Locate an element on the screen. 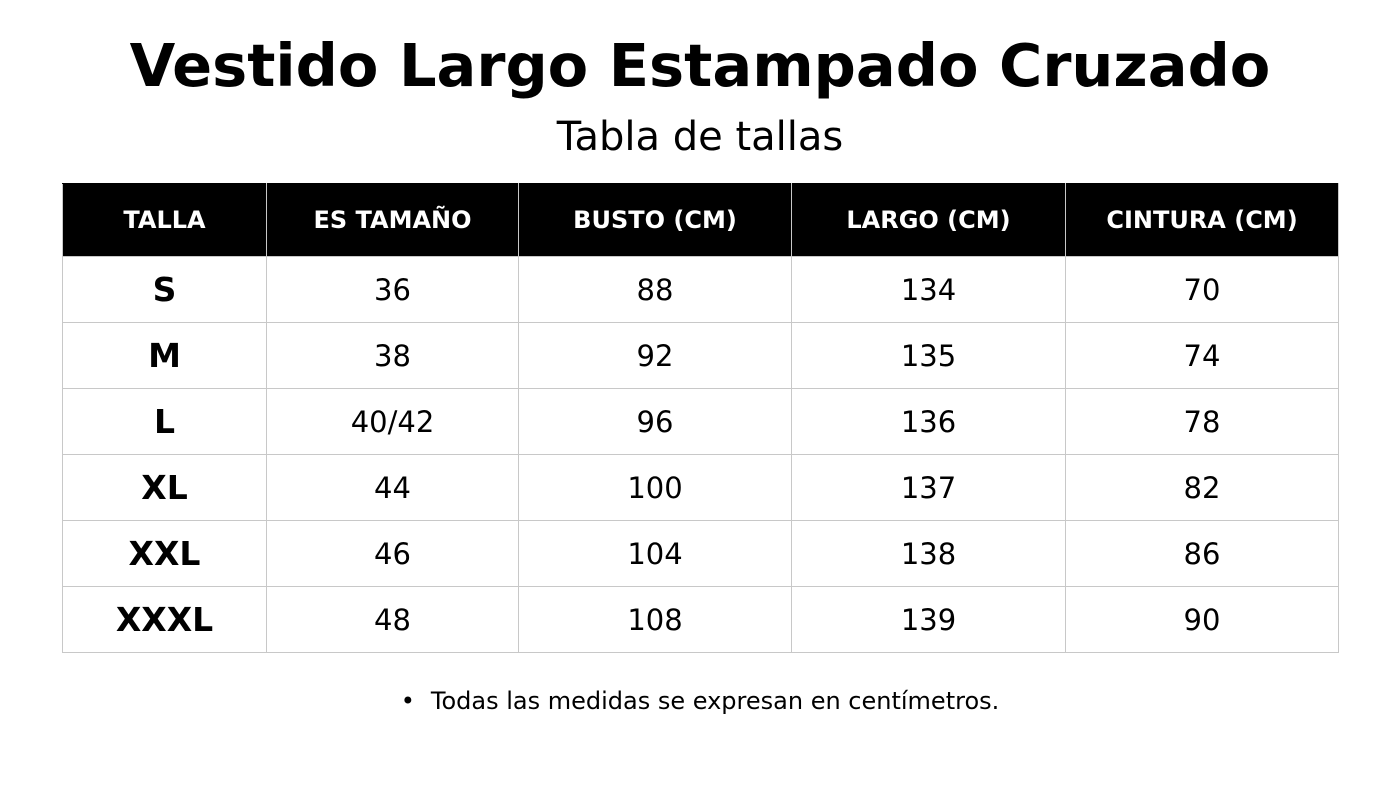 The width and height of the screenshot is (1400, 788). table-row: XL 44 100 137 82 is located at coordinates (700, 487).